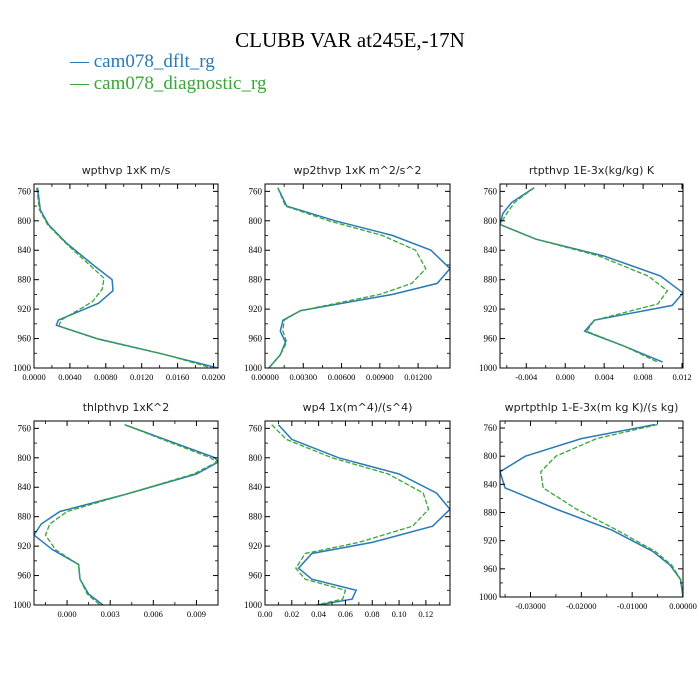 The image size is (700, 700). Describe the element at coordinates (265, 614) in the screenshot. I see `x-tick-label: 0.00` at that location.